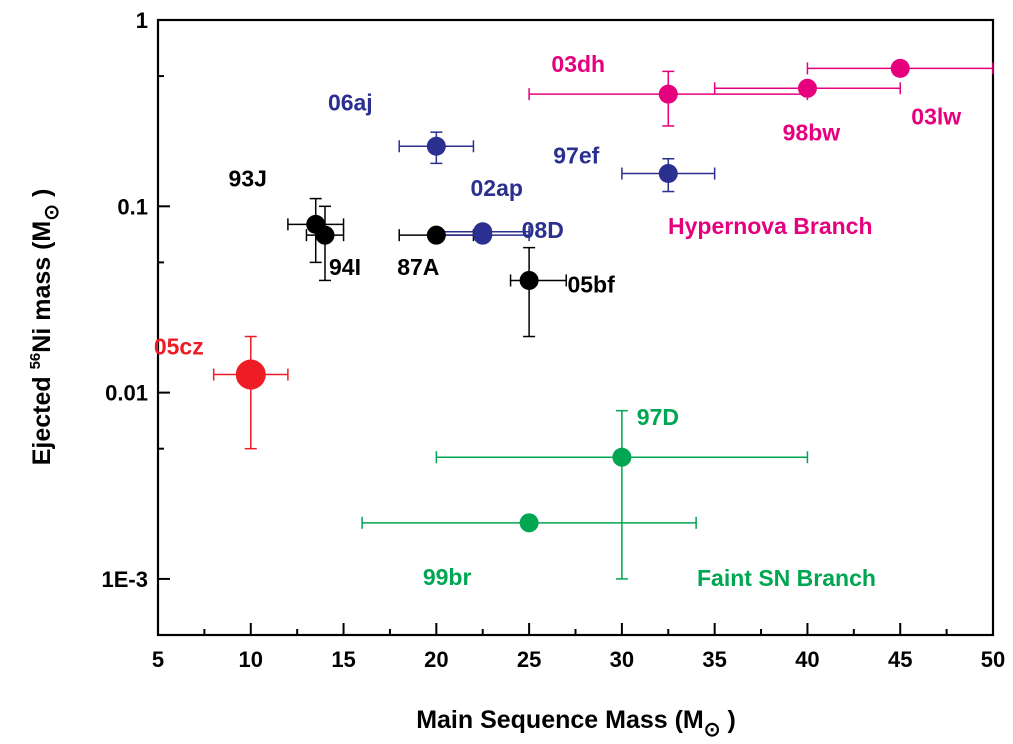 The width and height of the screenshot is (1013, 744). I want to click on y-tick-label-2: 0.1, so click(132, 206).